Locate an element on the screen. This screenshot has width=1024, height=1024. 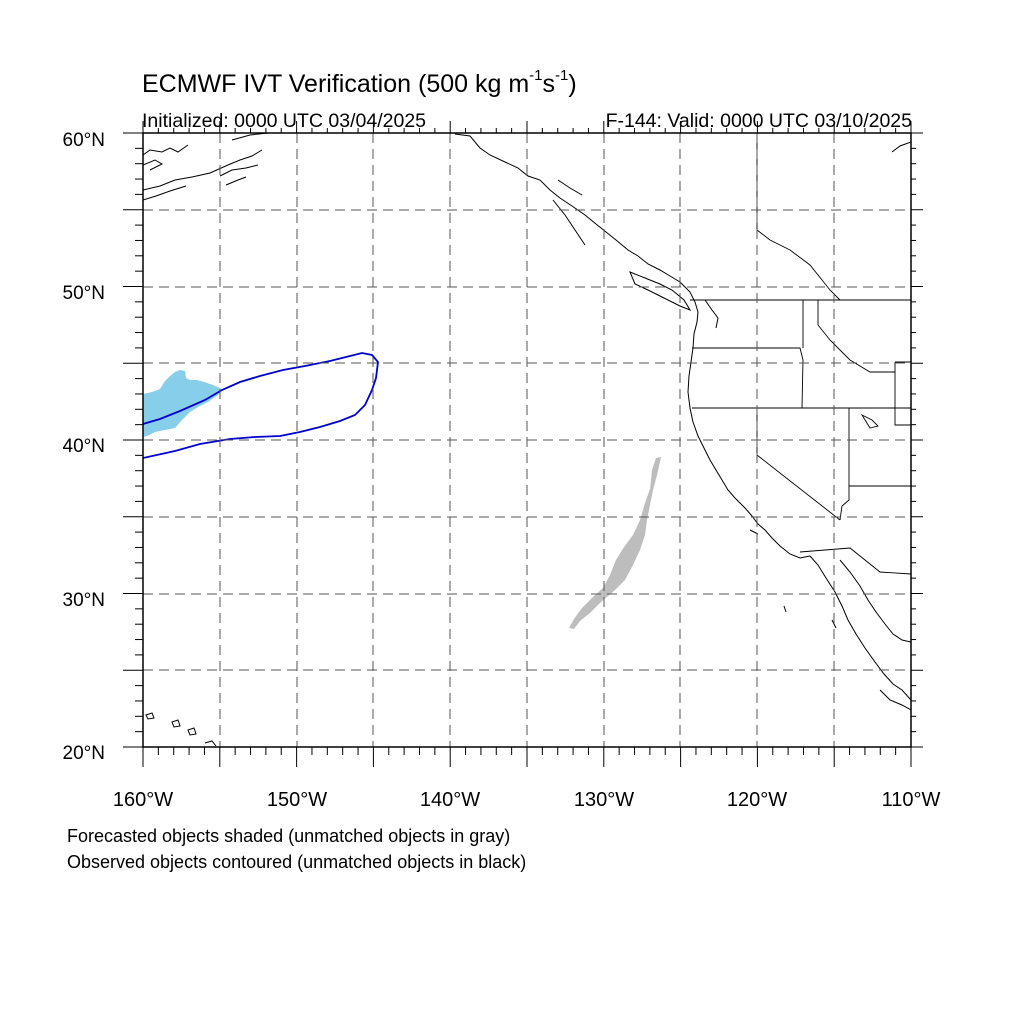
lat-label-60n: 60°N is located at coordinates (84, 140).